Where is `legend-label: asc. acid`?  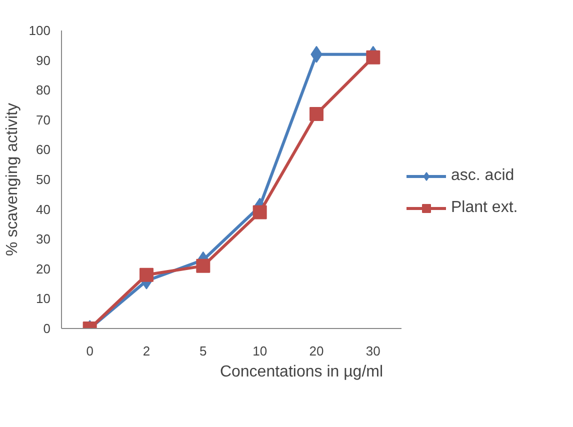 legend-label: asc. acid is located at coordinates (482, 176).